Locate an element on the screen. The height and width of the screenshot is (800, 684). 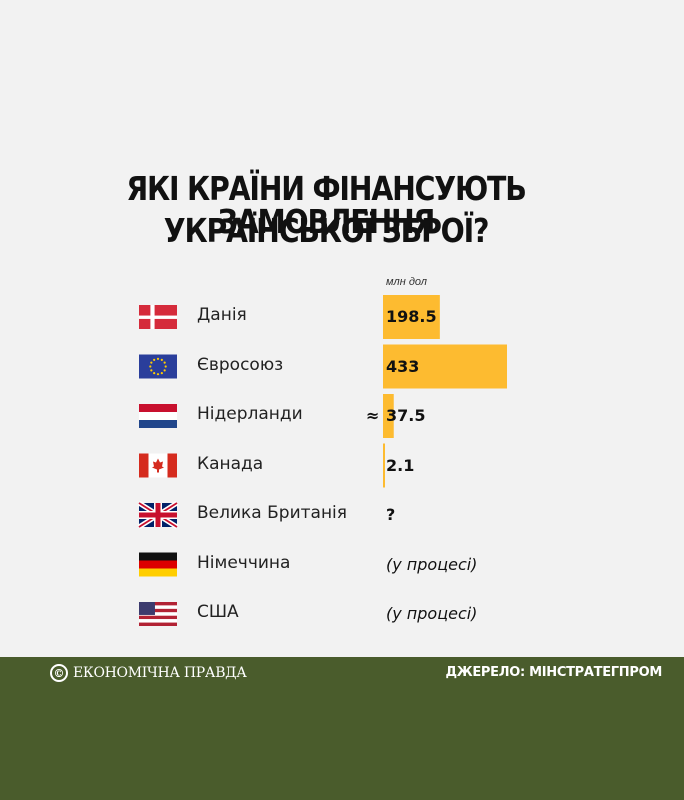
brand-name: ЕКОНОМІЧНА ПРАВДА is located at coordinates (160, 673).